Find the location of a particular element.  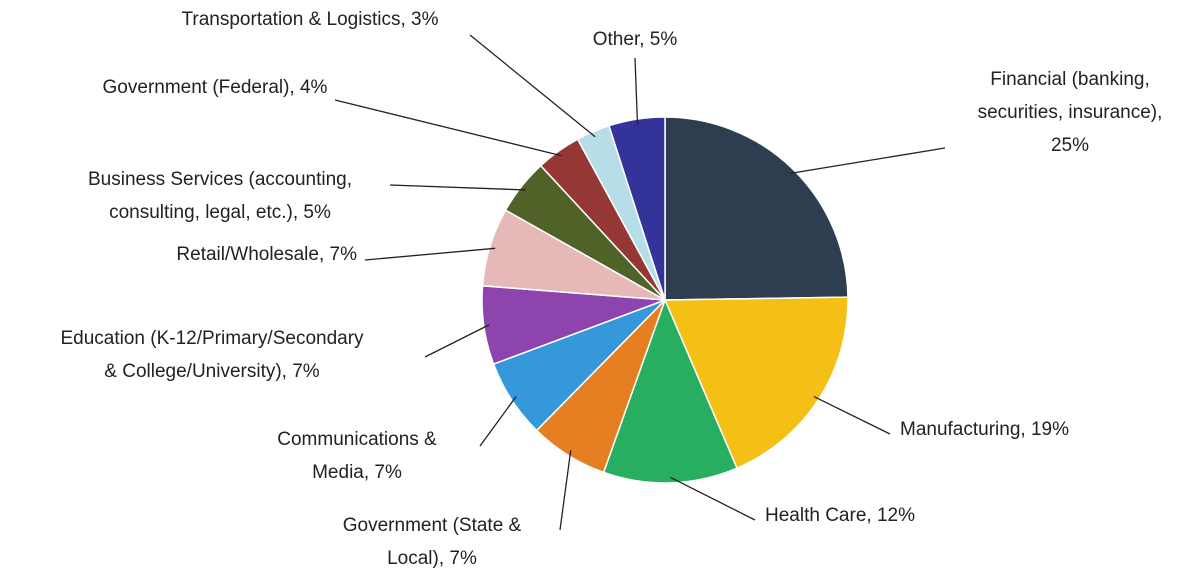

data-label: Financial (banking, is located at coordinates (1069, 79).